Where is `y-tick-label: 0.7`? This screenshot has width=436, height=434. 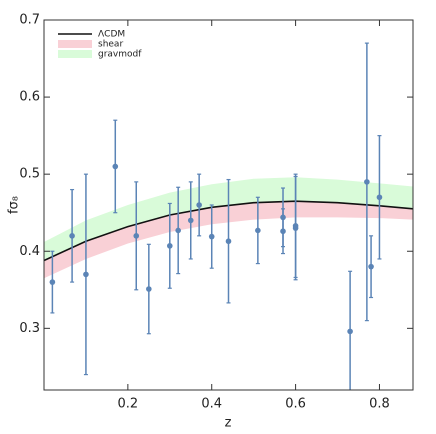
y-tick-label: 0.7 is located at coordinates (29, 20).